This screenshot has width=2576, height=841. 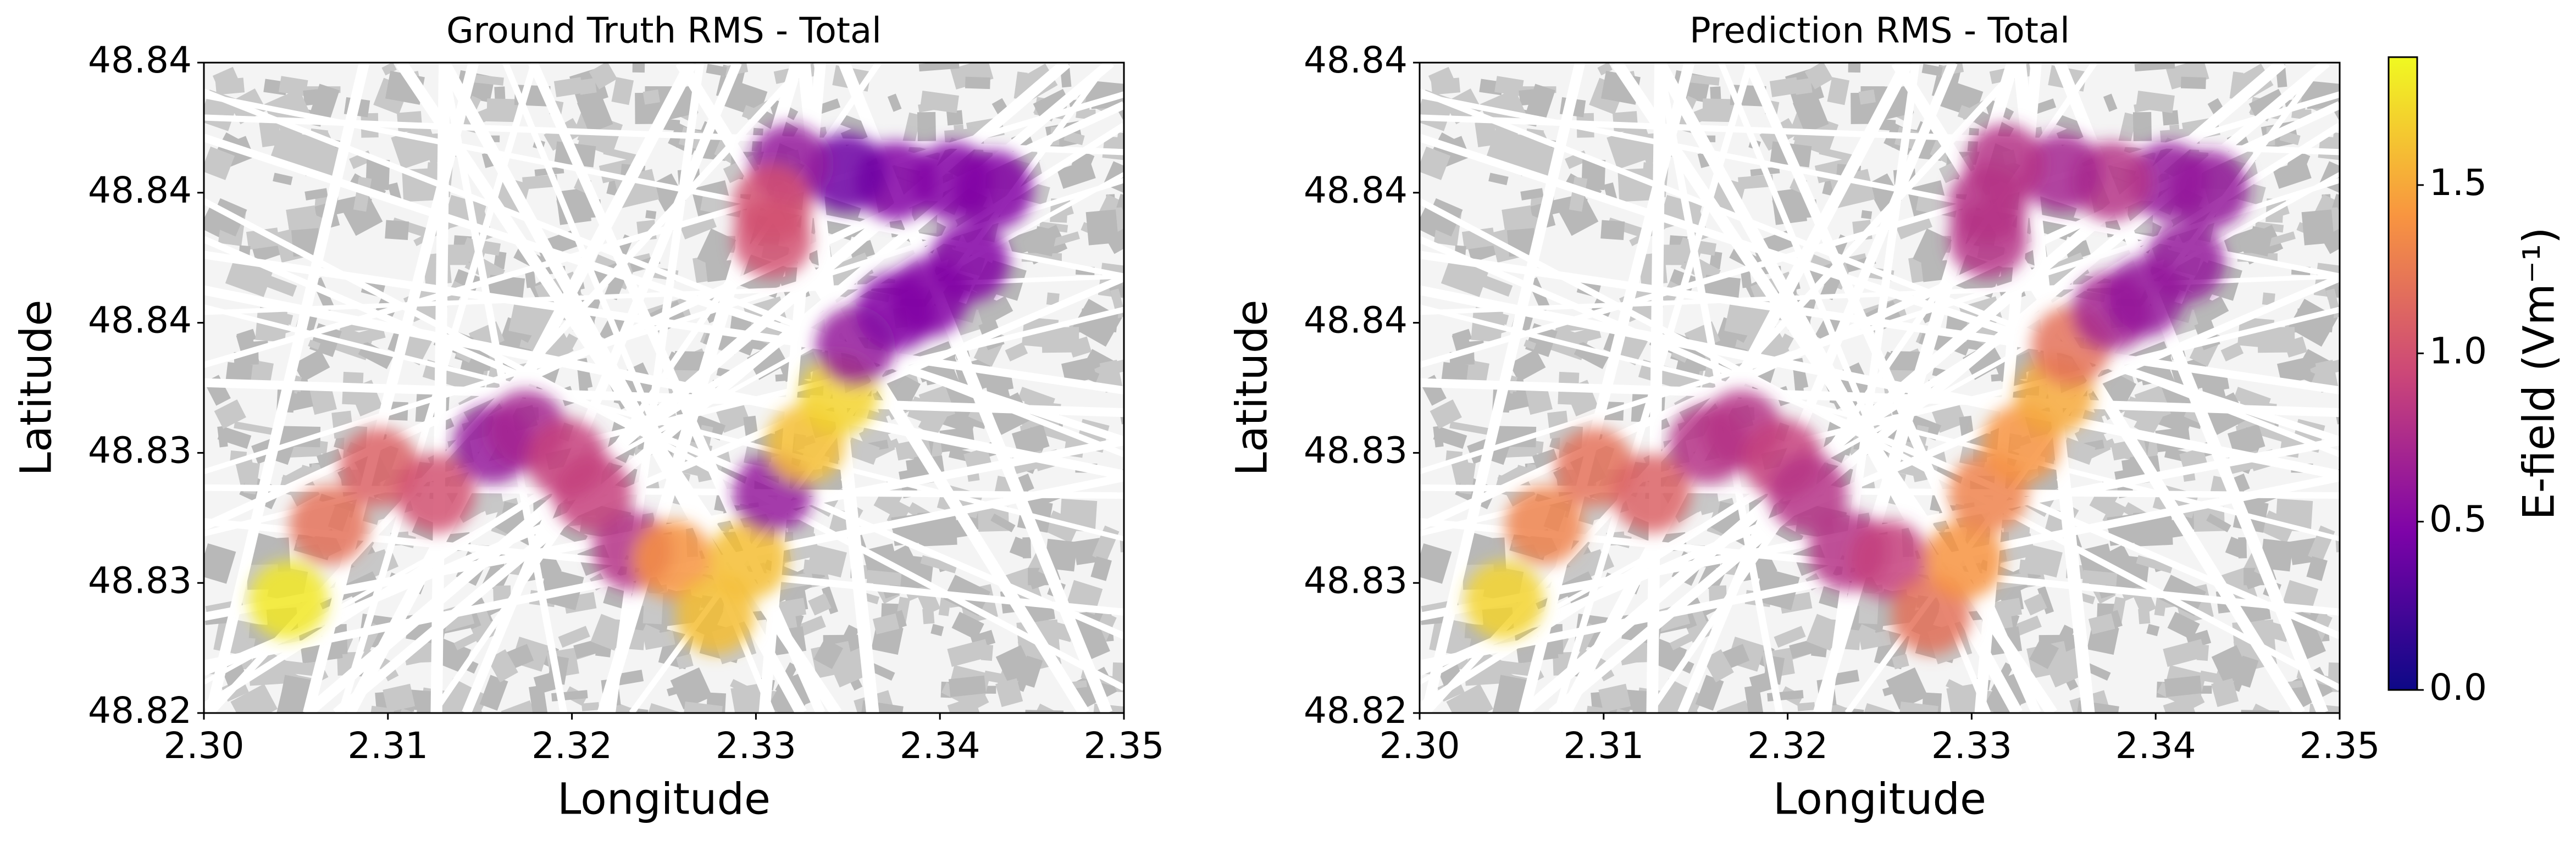 I want to click on x-tick-label: 2.35, so click(x=2340, y=746).